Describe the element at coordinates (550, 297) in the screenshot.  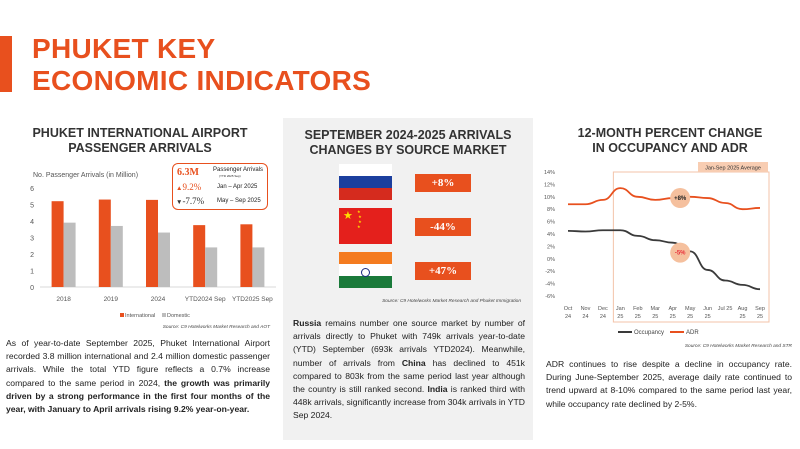
I see `y-tick-label: -6%` at that location.